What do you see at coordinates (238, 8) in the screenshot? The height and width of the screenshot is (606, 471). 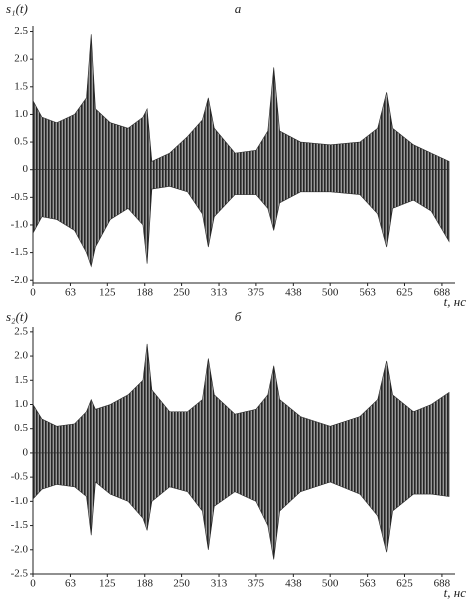 I see `panel-title: а` at bounding box center [238, 8].